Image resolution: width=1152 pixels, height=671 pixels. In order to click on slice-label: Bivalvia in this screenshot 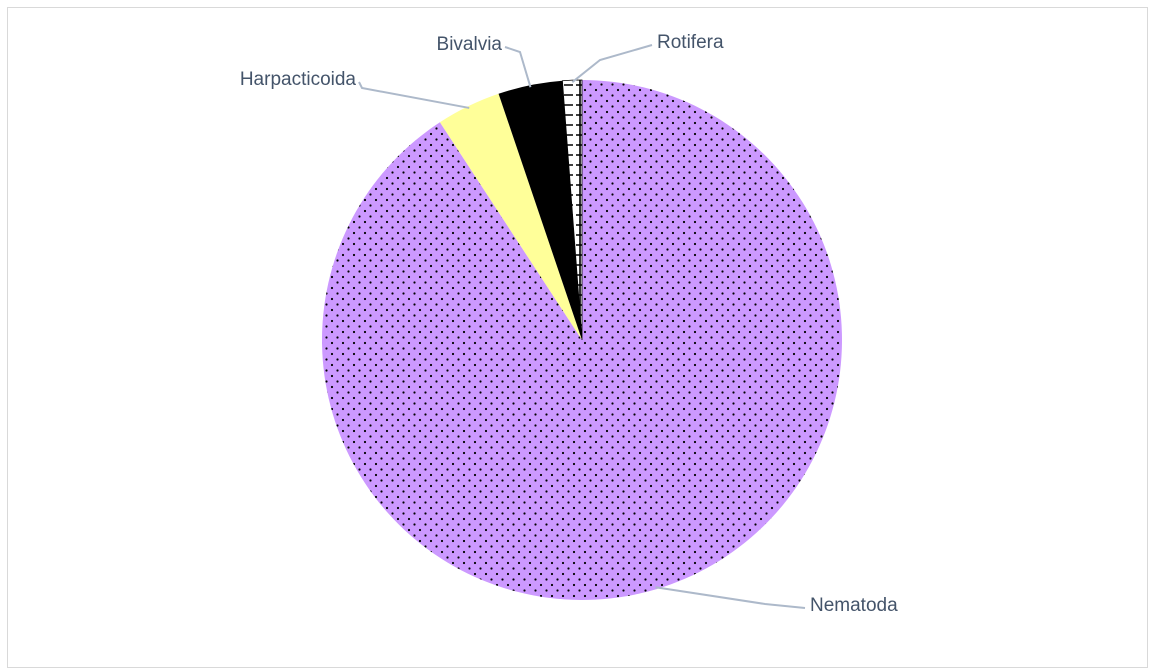, I will do `click(470, 44)`.